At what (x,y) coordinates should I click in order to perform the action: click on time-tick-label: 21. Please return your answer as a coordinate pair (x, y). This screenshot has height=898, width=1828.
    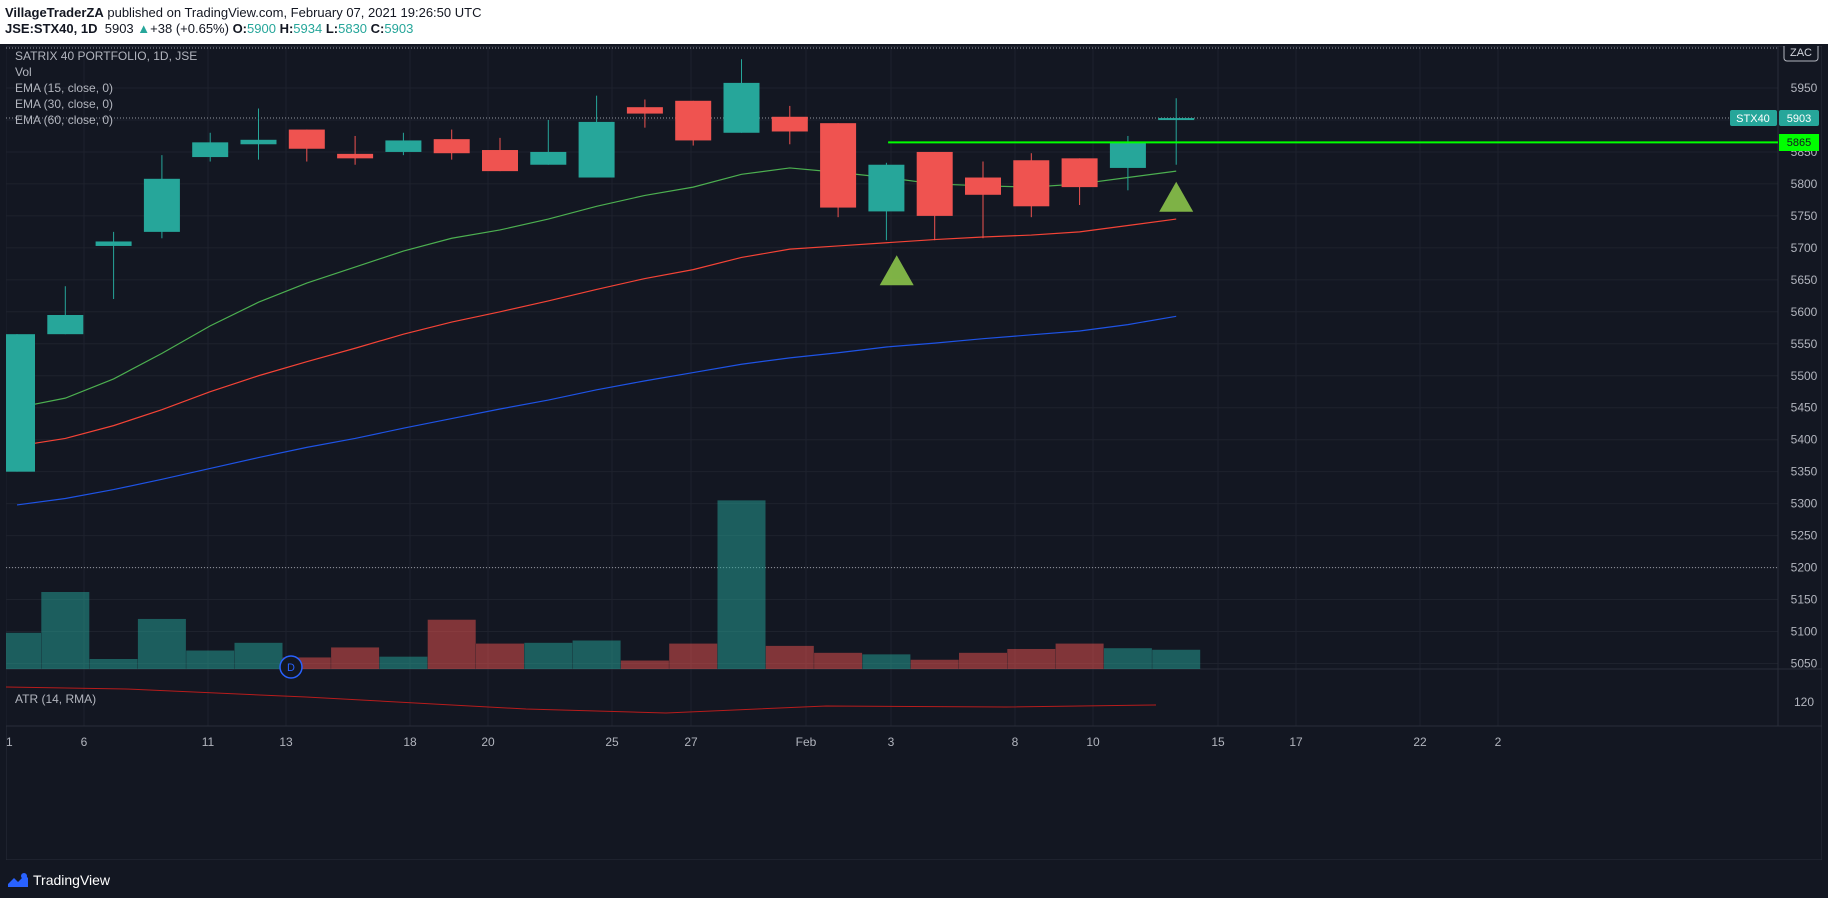
    Looking at the image, I should click on (9, 742).